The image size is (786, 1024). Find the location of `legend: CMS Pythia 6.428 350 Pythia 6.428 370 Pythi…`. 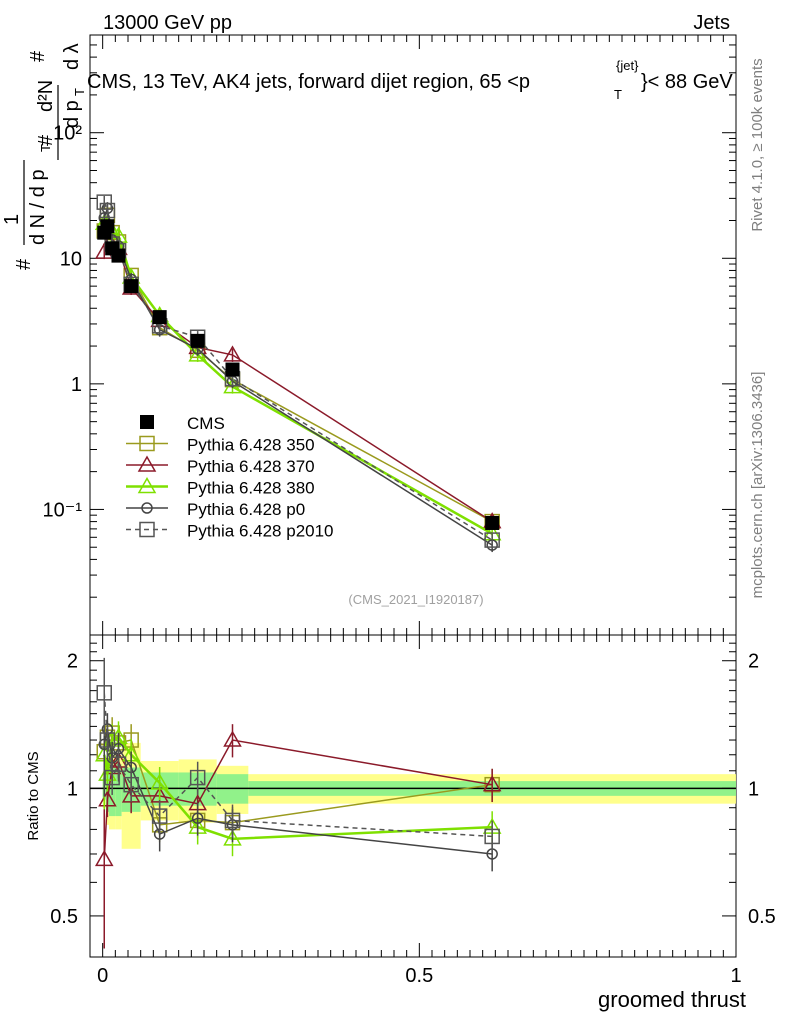

legend: CMS Pythia 6.428 350 Pythia 6.428 370 Pythi… is located at coordinates (230, 477).